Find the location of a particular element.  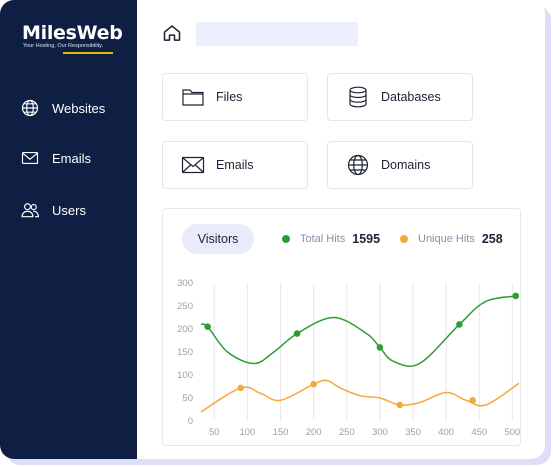

folder-icon is located at coordinates (193, 97).